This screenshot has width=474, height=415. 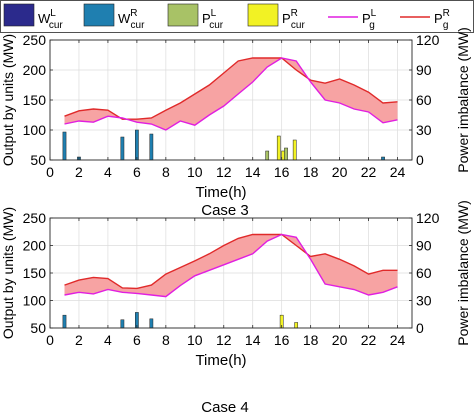 I want to click on legend: WL cur WR cur PL cur PR cur PL g PR g, so click(x=237, y=16).